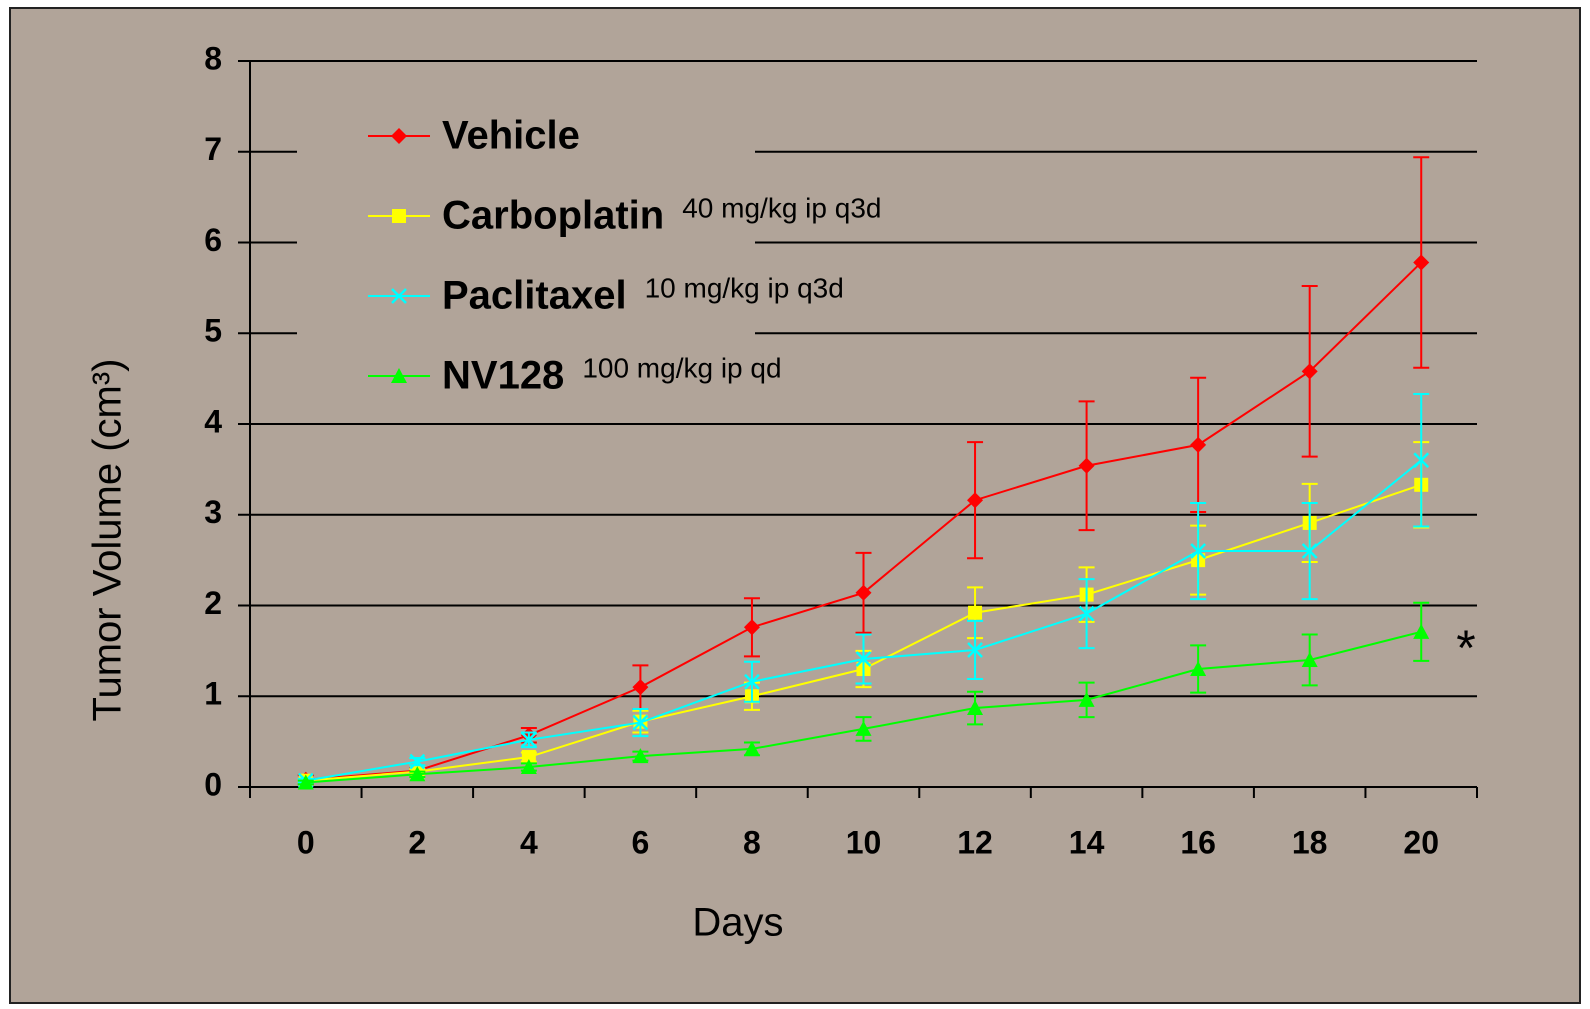  Describe the element at coordinates (108, 539) in the screenshot. I see `y-axis-label: Tumor Volume (cm³)` at that location.